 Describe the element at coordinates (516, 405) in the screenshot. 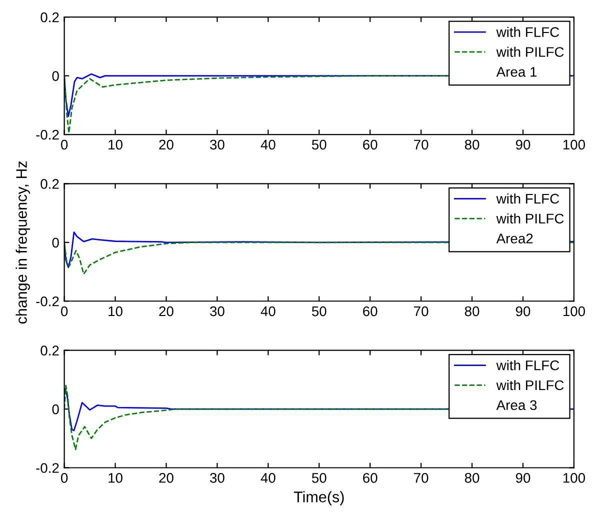

I see `legend-title: Area 3` at that location.